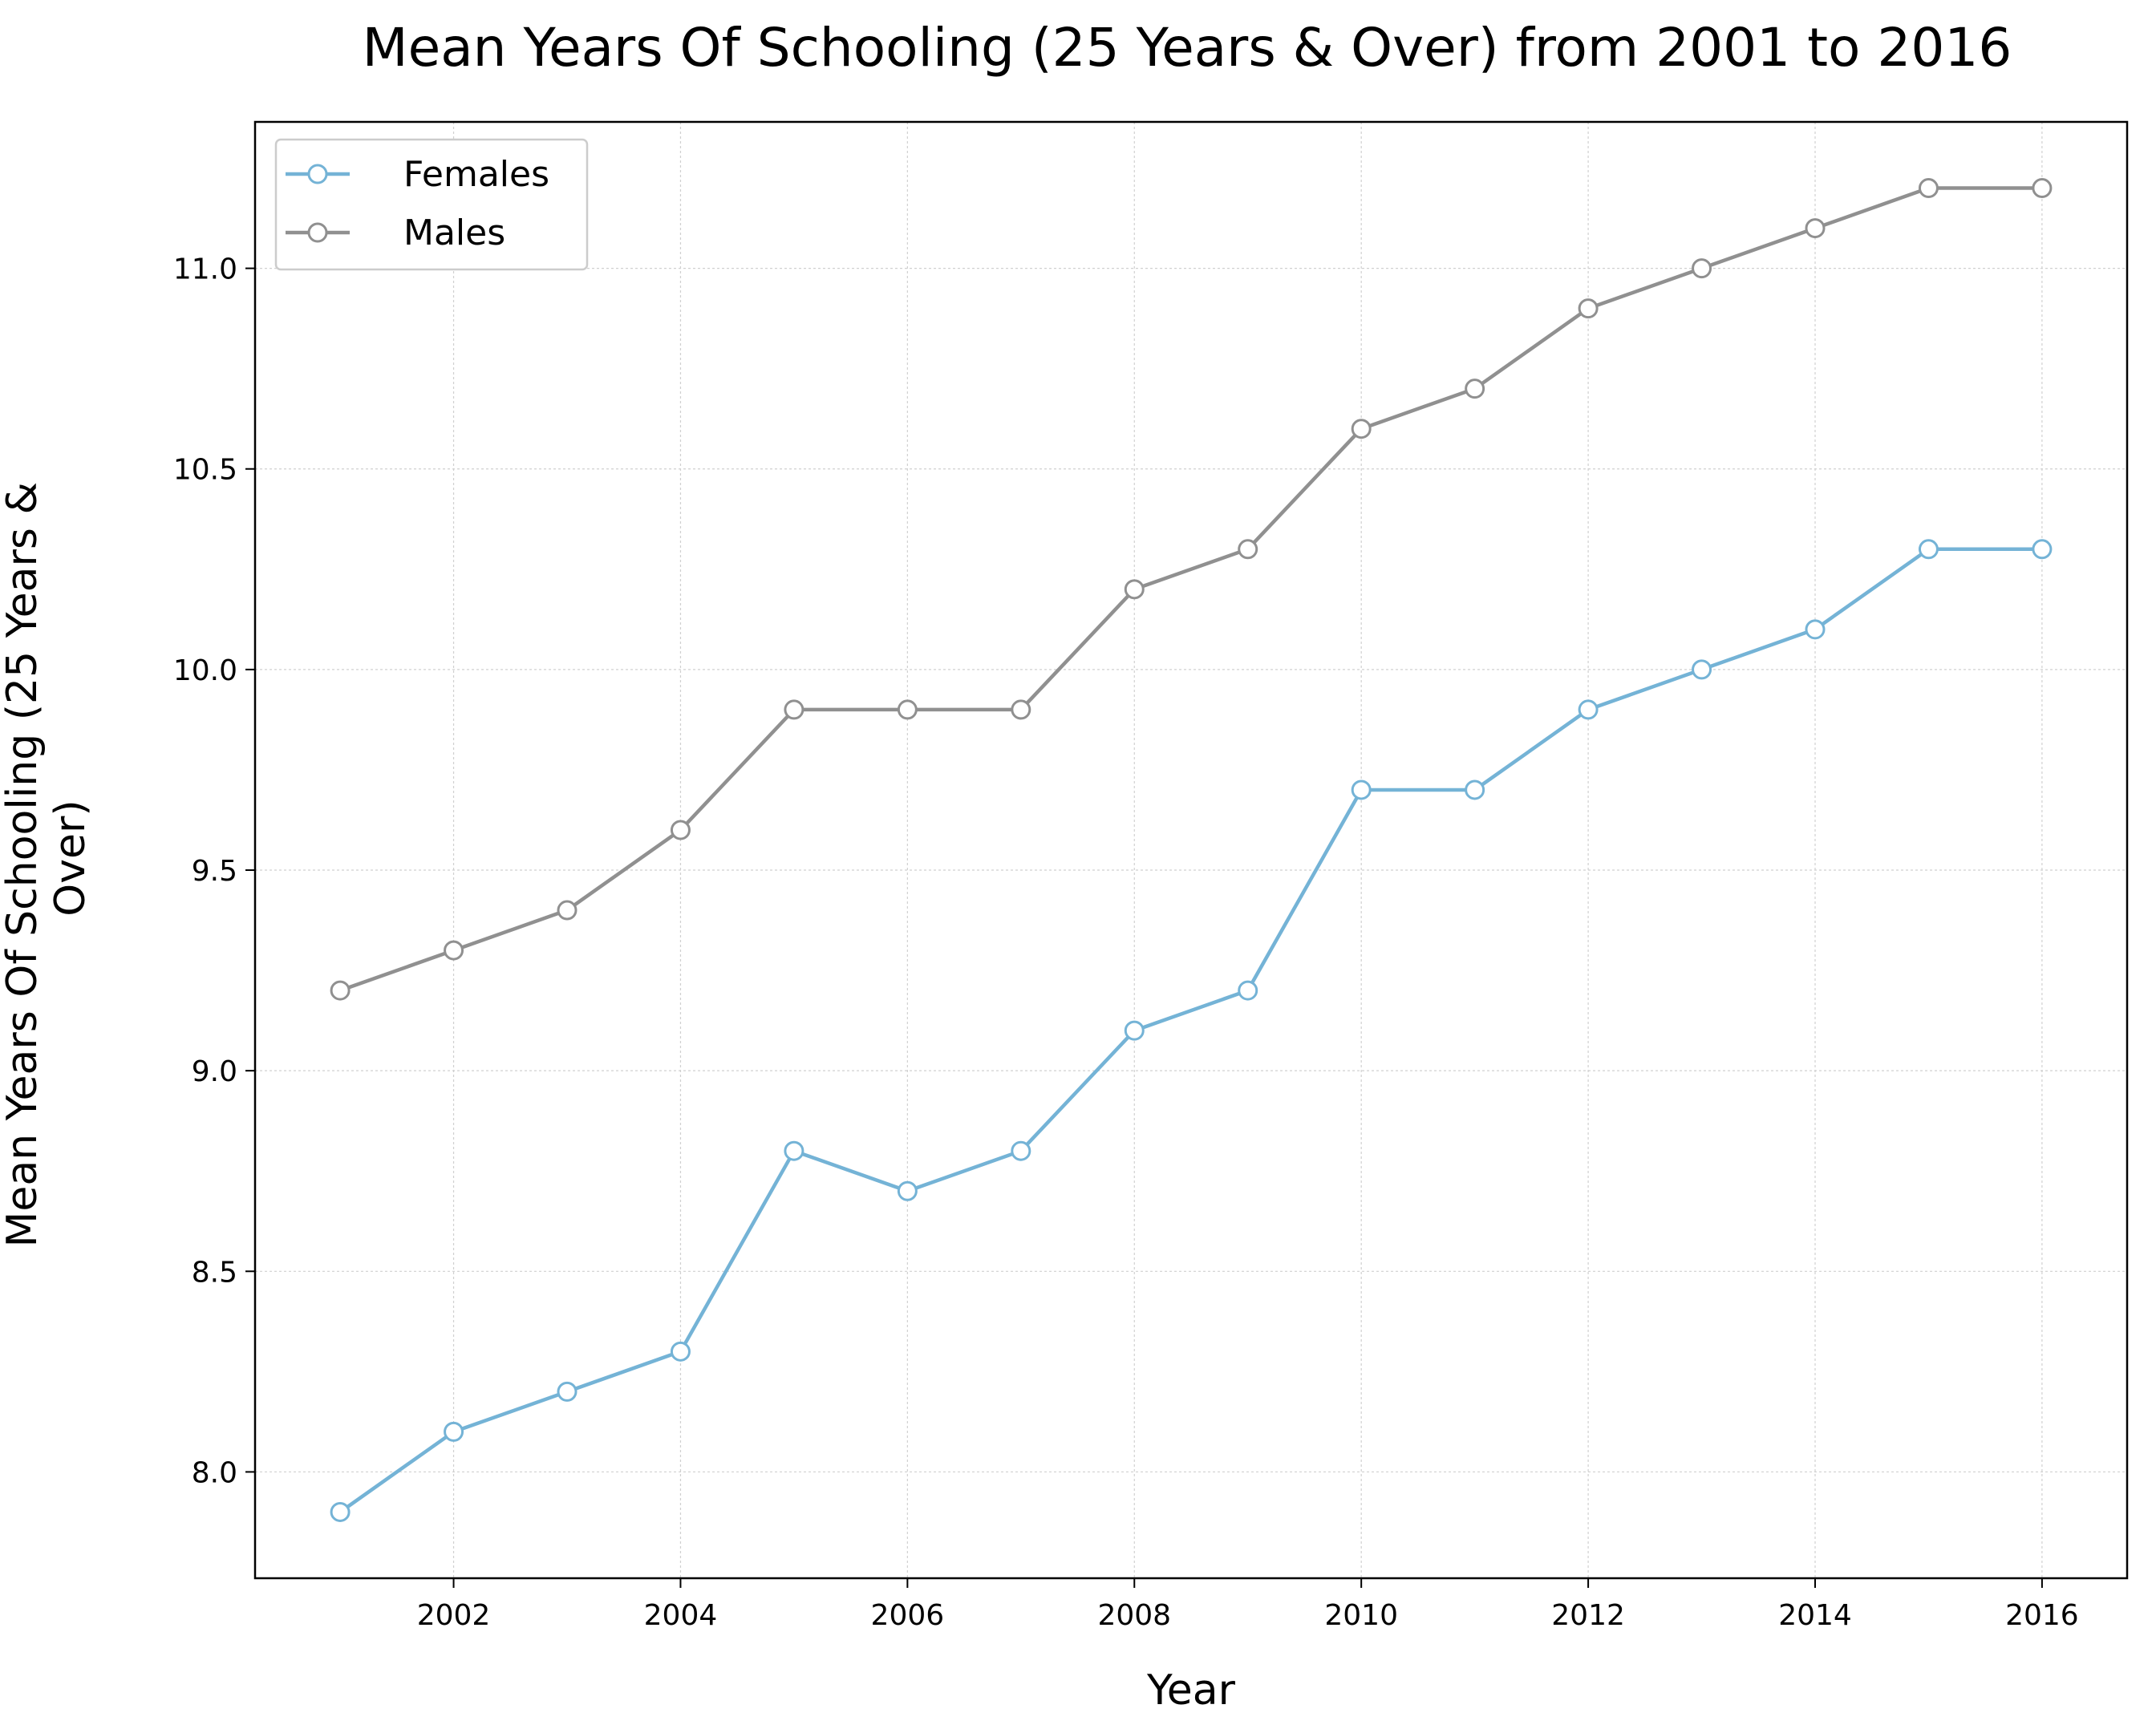 The height and width of the screenshot is (1733, 2156). I want to click on y-tick-label: 10.0, so click(205, 670).